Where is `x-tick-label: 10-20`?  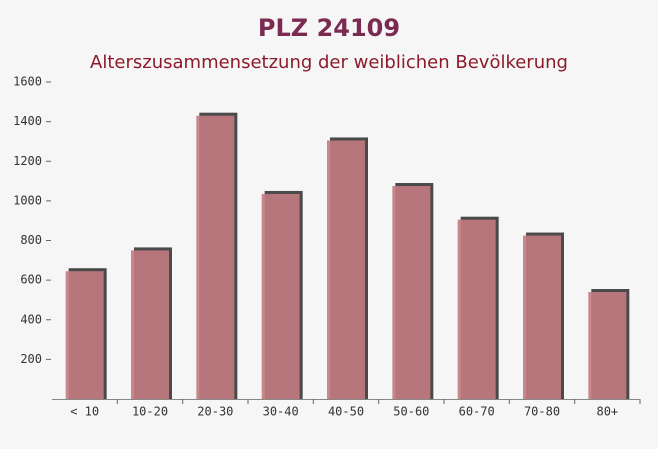
x-tick-label: 10-20 is located at coordinates (150, 412).